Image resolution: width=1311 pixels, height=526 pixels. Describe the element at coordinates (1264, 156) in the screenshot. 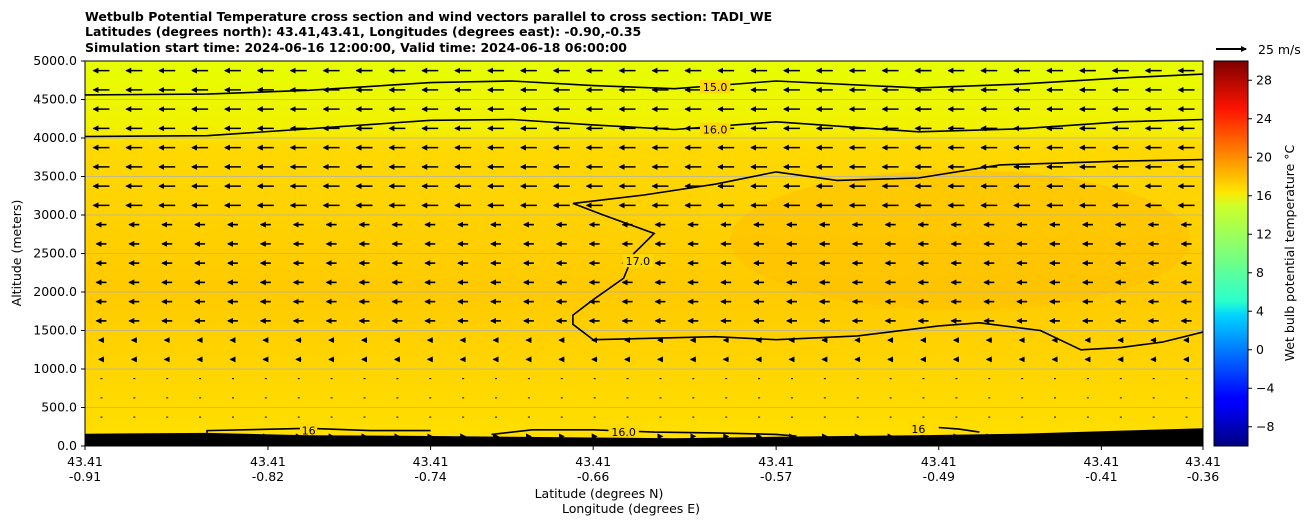

I see `colorbar-tick-label: 20` at that location.